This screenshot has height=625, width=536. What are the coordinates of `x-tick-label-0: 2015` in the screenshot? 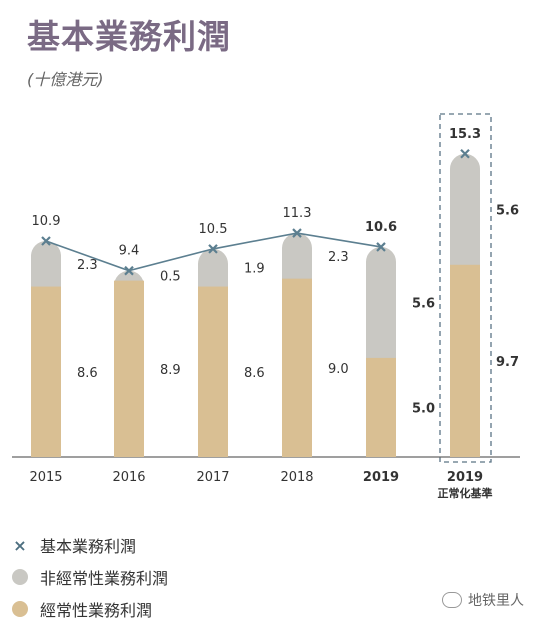 It's located at (45, 477).